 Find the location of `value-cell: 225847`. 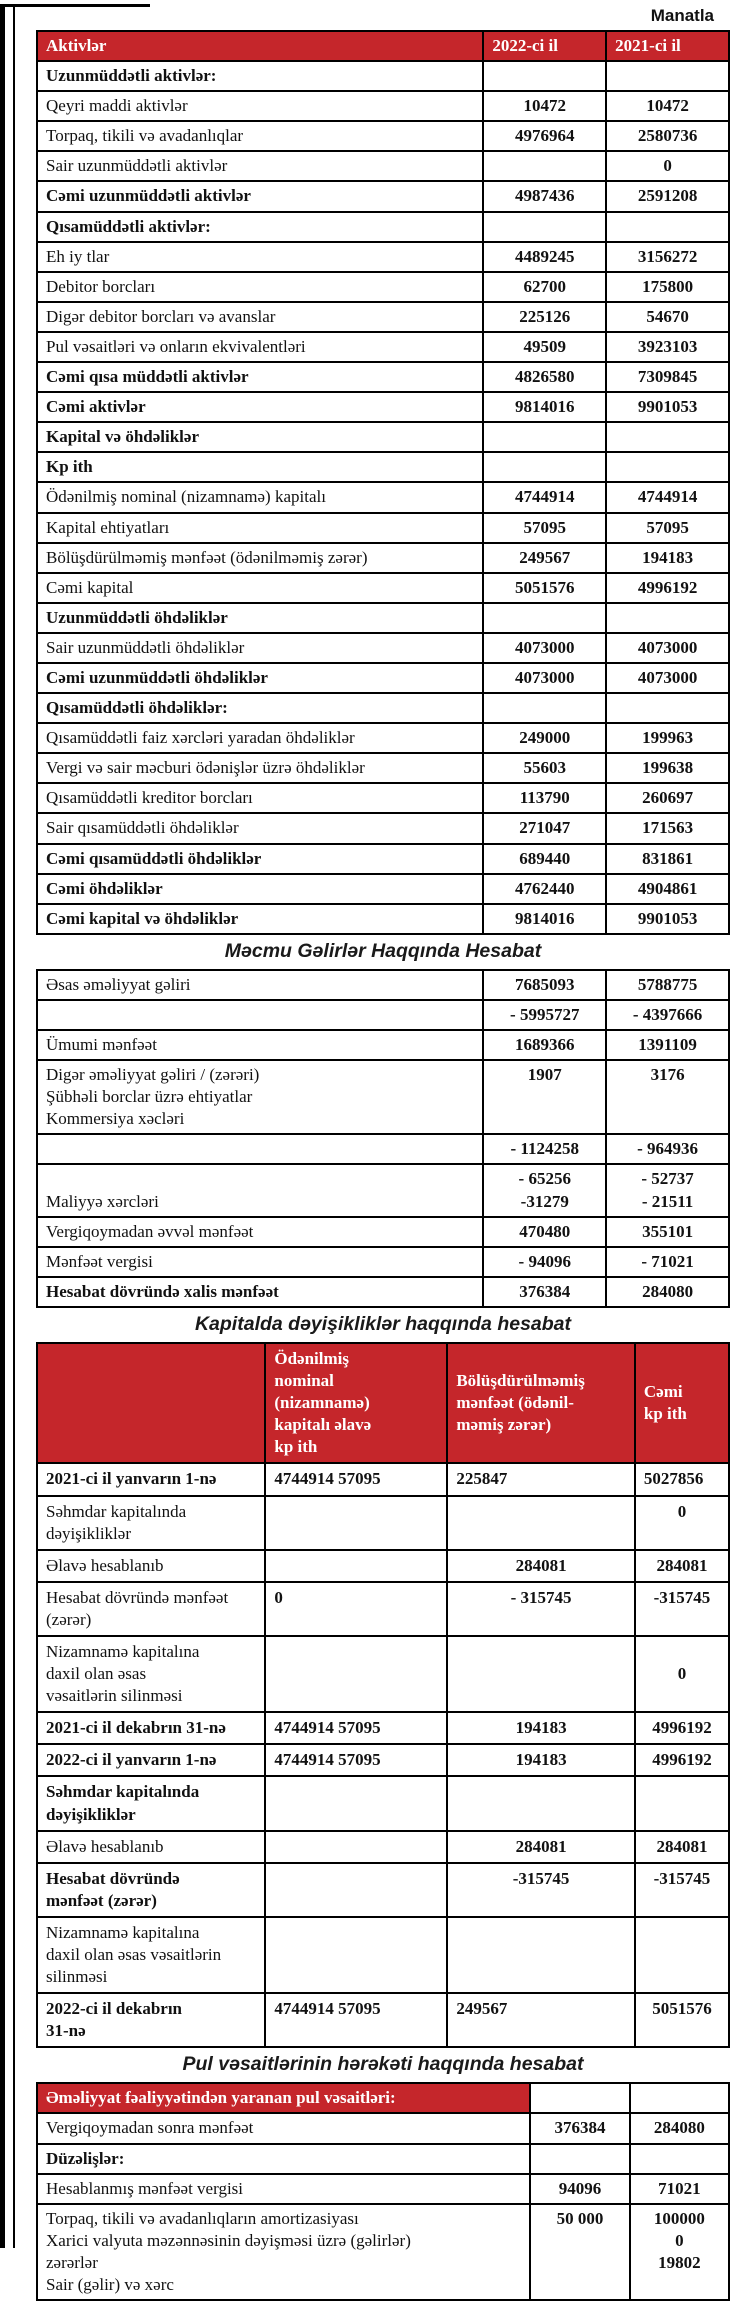

value-cell: 225847 is located at coordinates (541, 1479).